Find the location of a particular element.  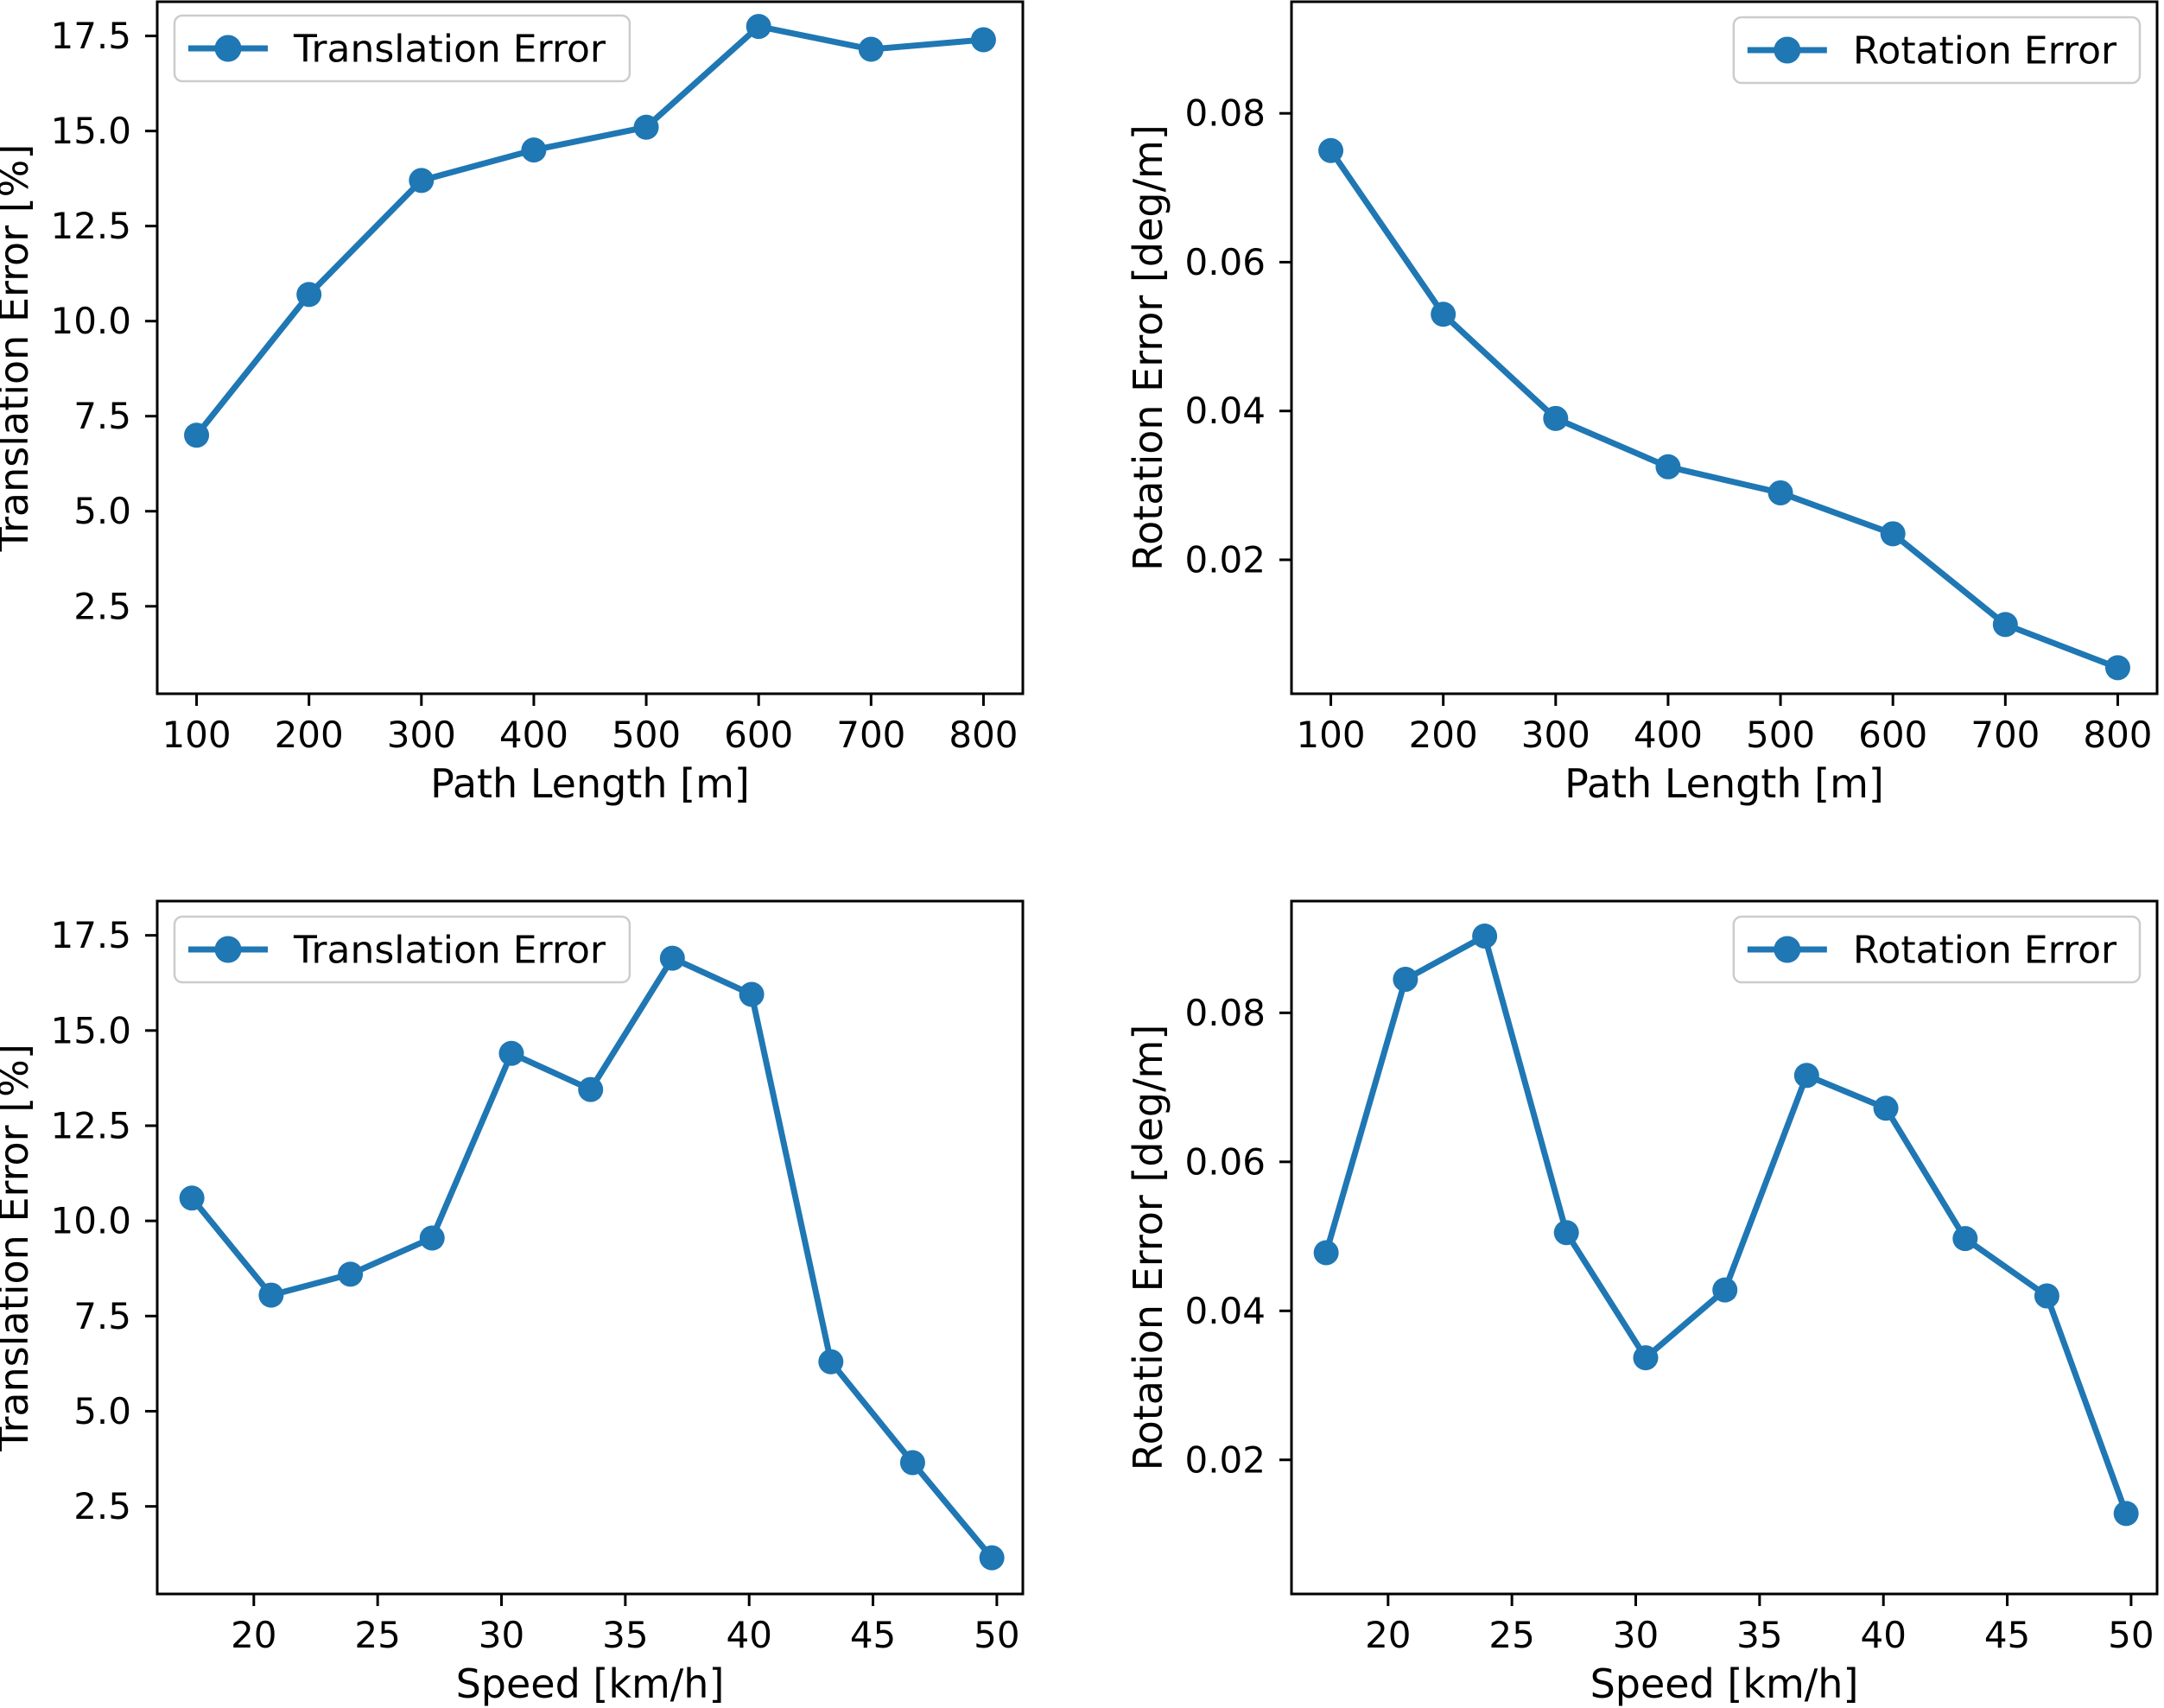

x-tick-label: 600 is located at coordinates (758, 735).